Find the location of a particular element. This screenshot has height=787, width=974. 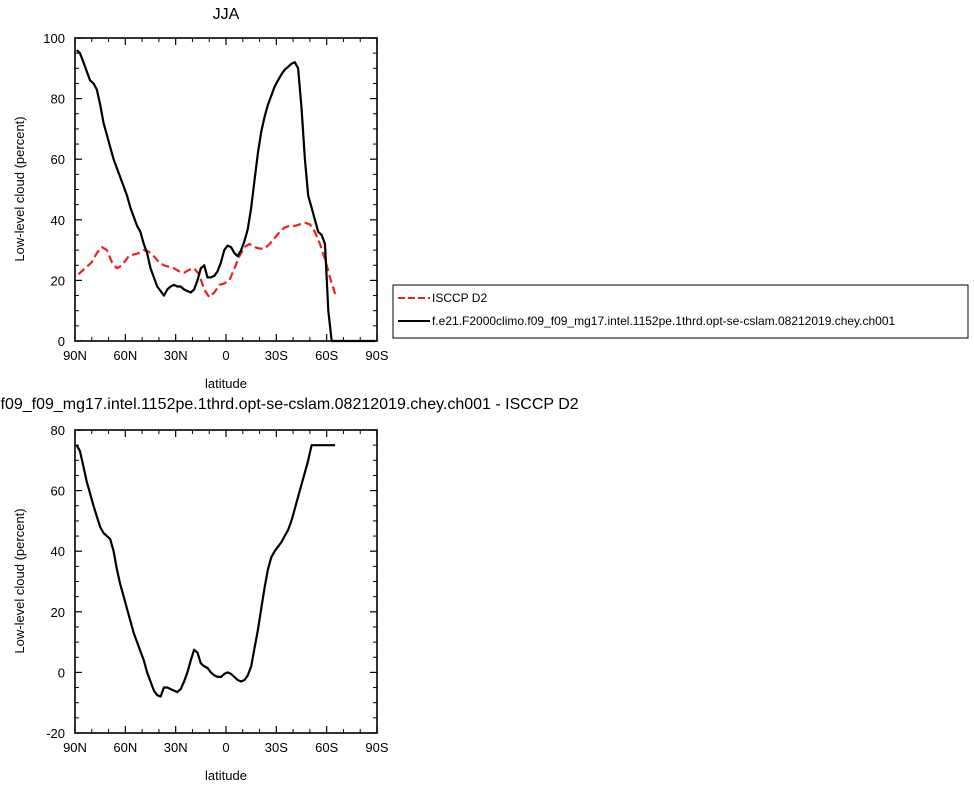

bottom-y-tick-label: -20 is located at coordinates (55, 733).